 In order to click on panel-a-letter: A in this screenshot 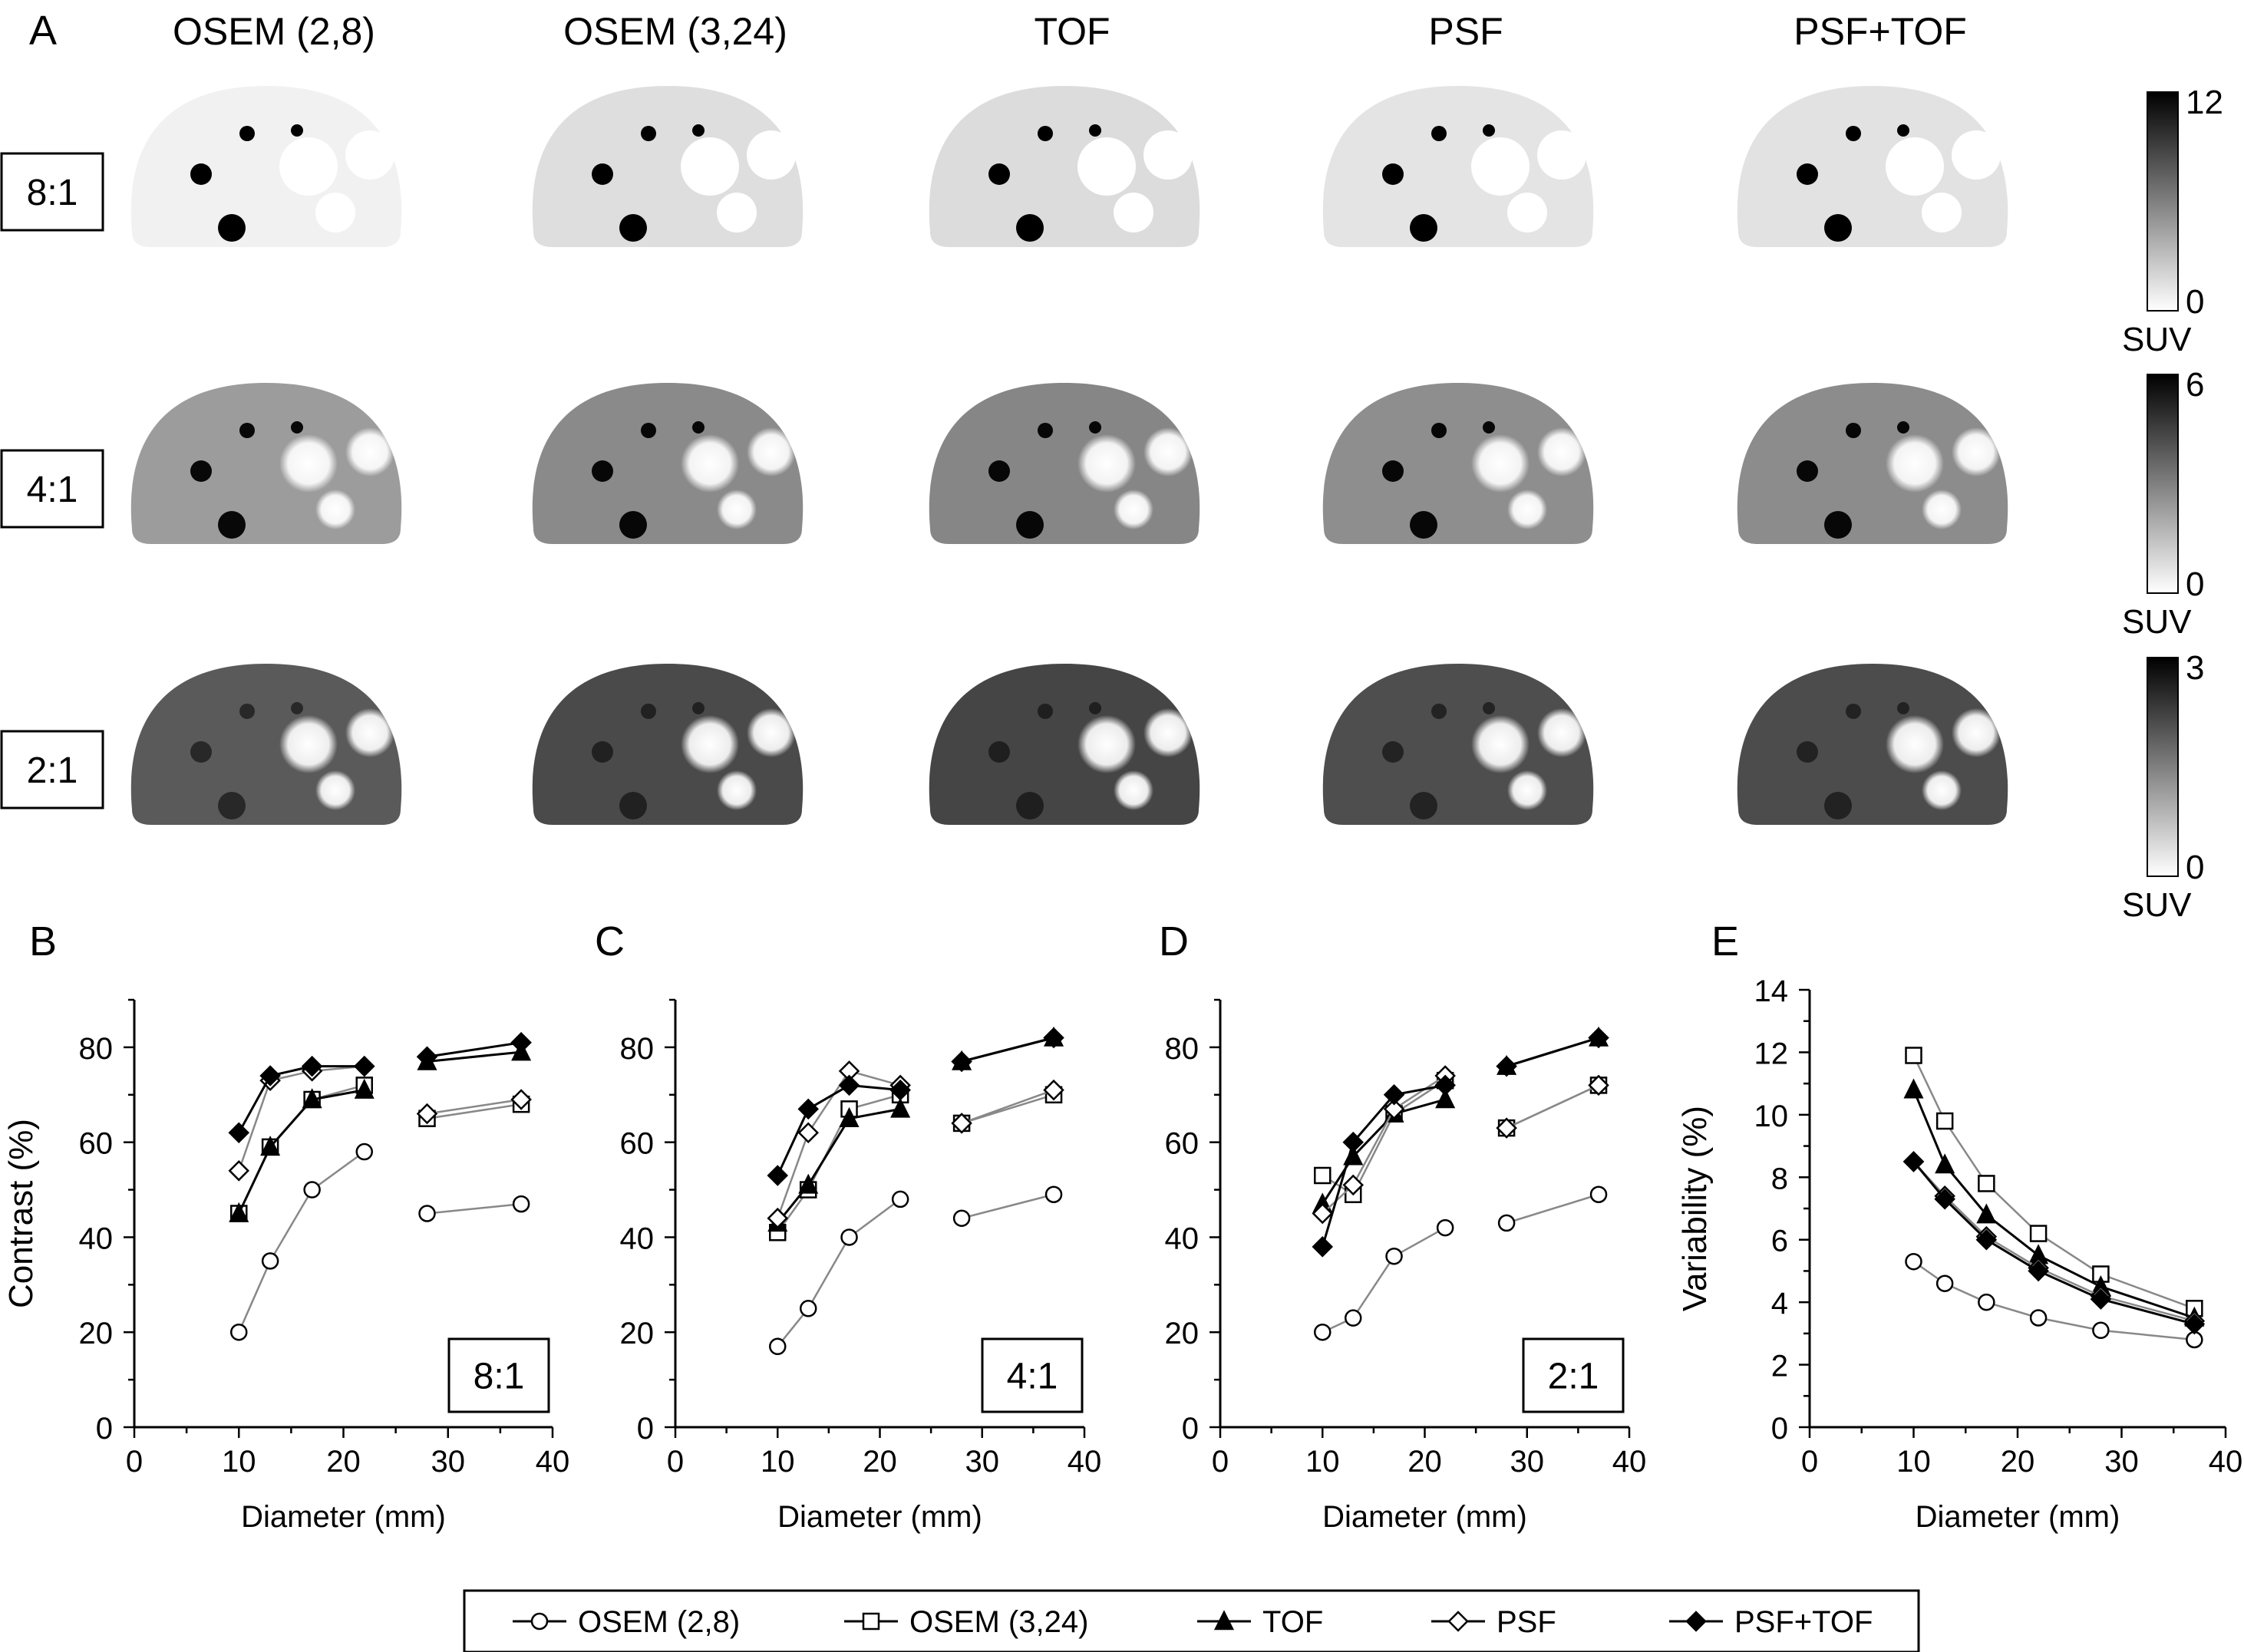, I will do `click(43, 31)`.